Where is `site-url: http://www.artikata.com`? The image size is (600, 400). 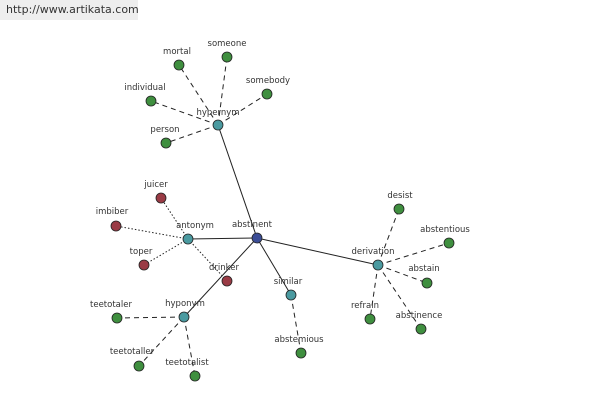 site-url: http://www.artikata.com is located at coordinates (69, 10).